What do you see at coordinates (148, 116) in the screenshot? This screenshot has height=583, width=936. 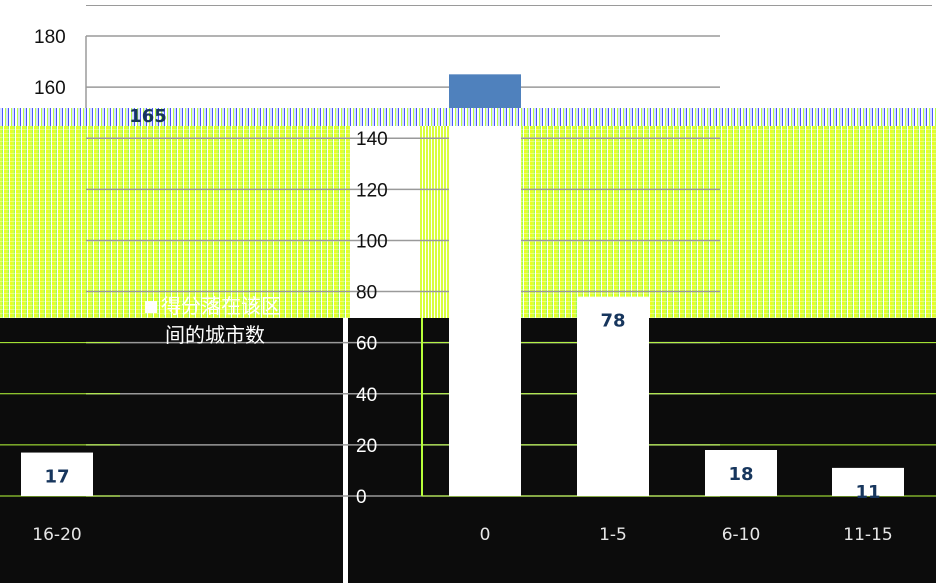 I see `data-label: 165` at bounding box center [148, 116].